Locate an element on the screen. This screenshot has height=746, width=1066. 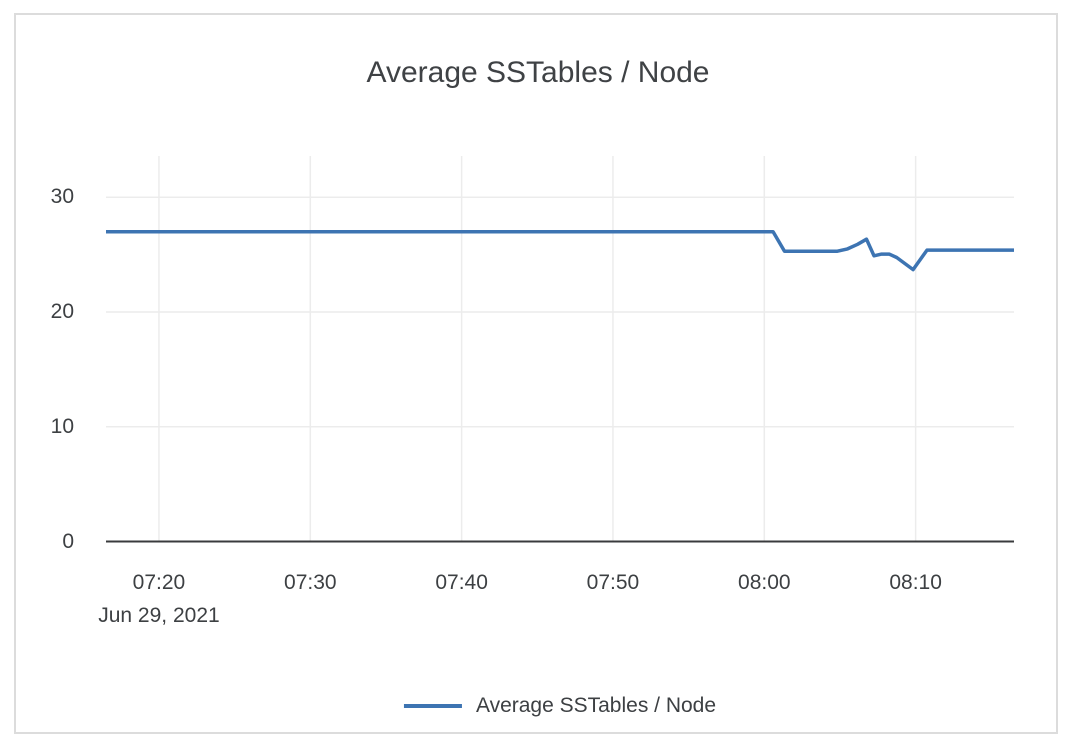
legend-label: Average SSTables / Node is located at coordinates (596, 705).